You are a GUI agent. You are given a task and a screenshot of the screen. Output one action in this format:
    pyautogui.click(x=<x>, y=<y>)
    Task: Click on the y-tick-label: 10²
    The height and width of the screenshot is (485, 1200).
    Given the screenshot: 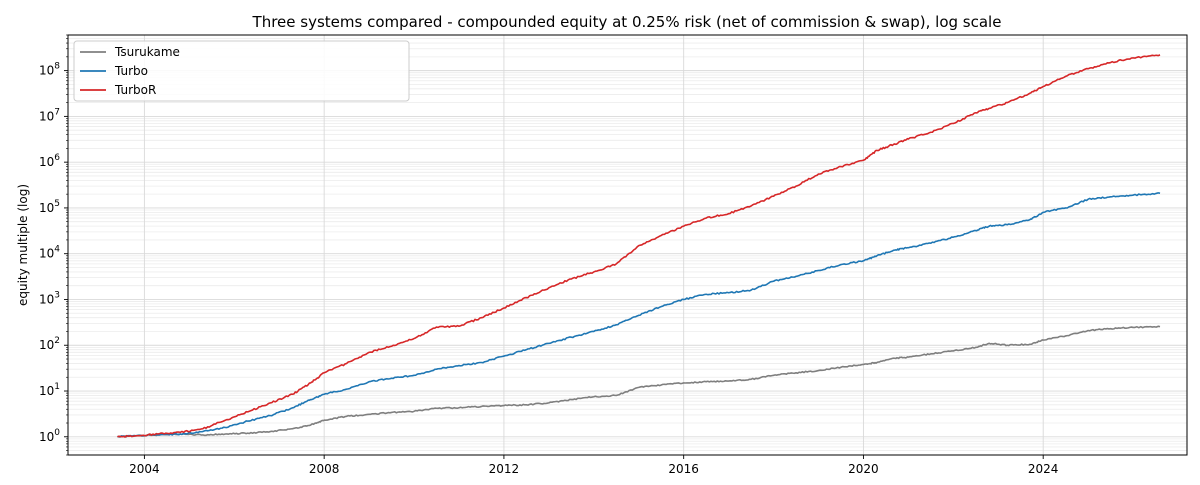 What is the action you would take?
    pyautogui.click(x=49, y=344)
    